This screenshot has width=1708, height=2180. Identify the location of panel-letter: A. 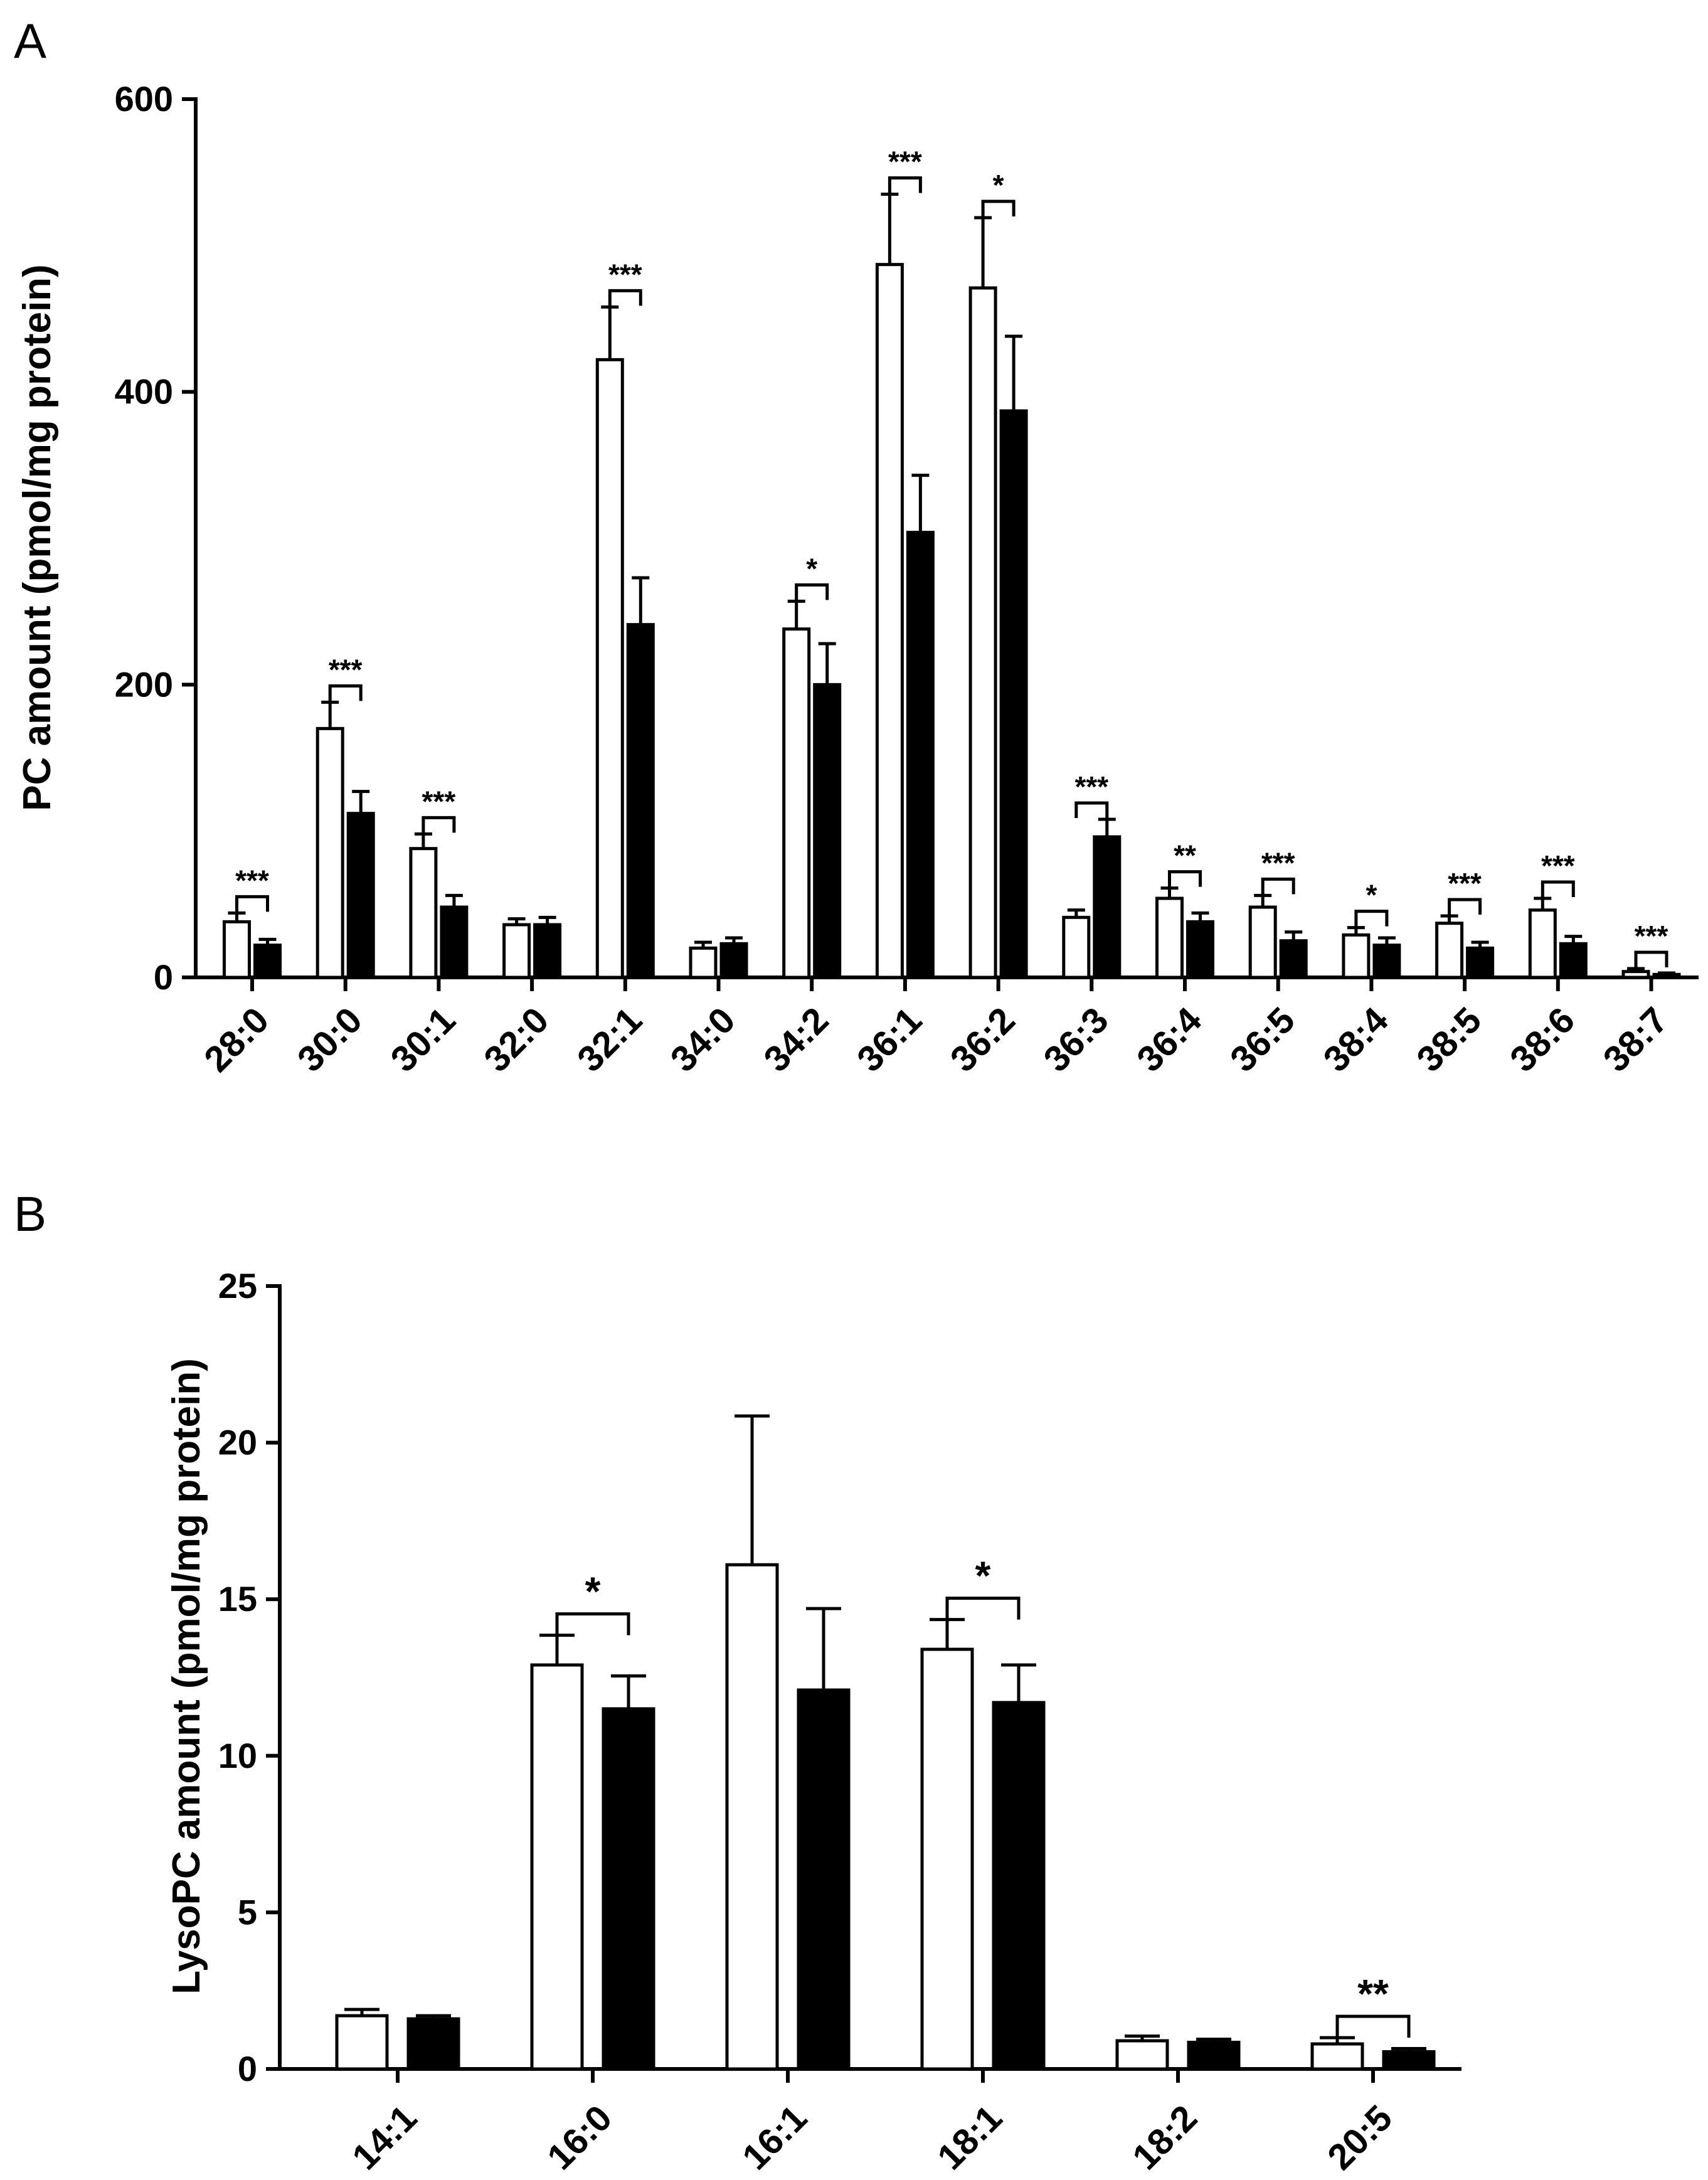
(30, 40).